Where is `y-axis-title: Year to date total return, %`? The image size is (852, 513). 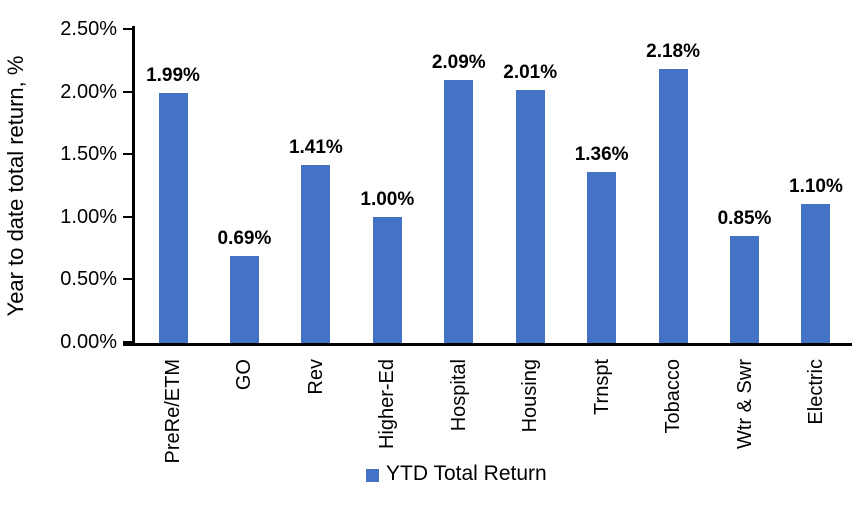 y-axis-title: Year to date total return, % is located at coordinates (15, 186).